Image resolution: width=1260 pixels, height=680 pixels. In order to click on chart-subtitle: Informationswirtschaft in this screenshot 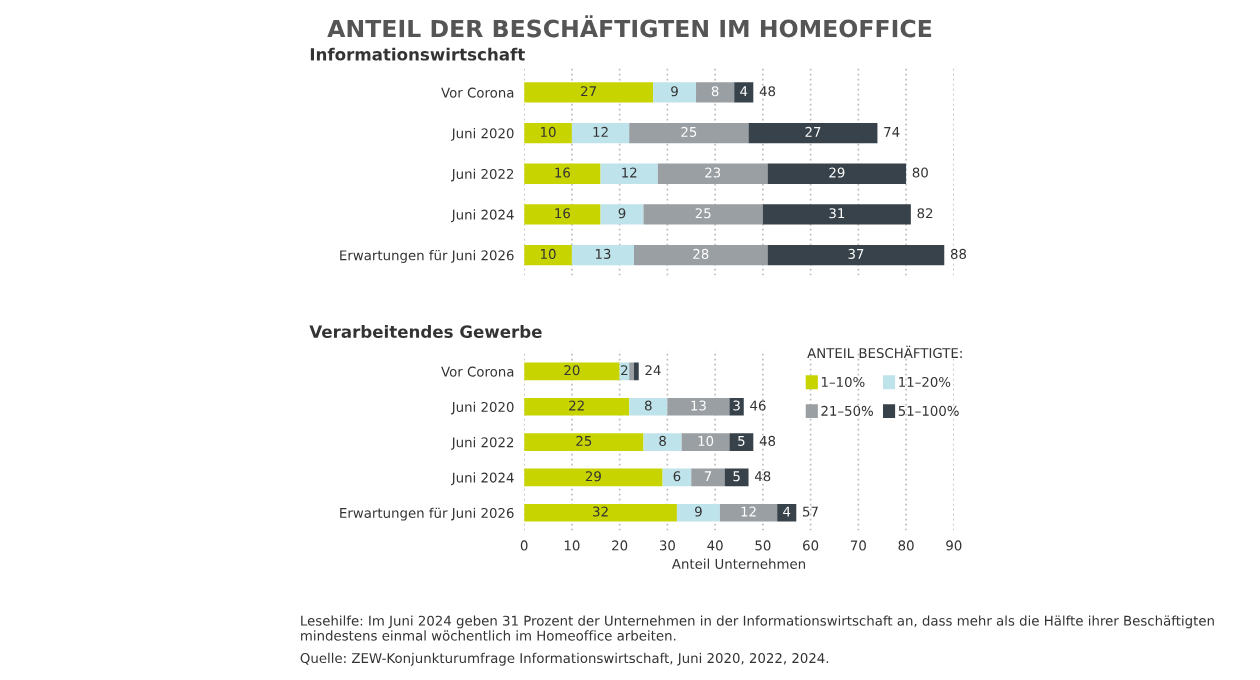, I will do `click(417, 54)`.